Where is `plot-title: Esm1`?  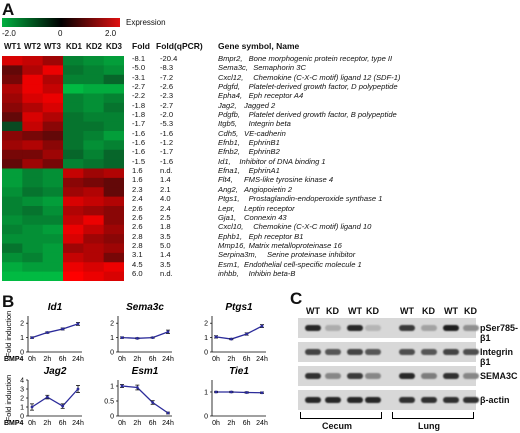
plot-title: Esm1 is located at coordinates (145, 371).